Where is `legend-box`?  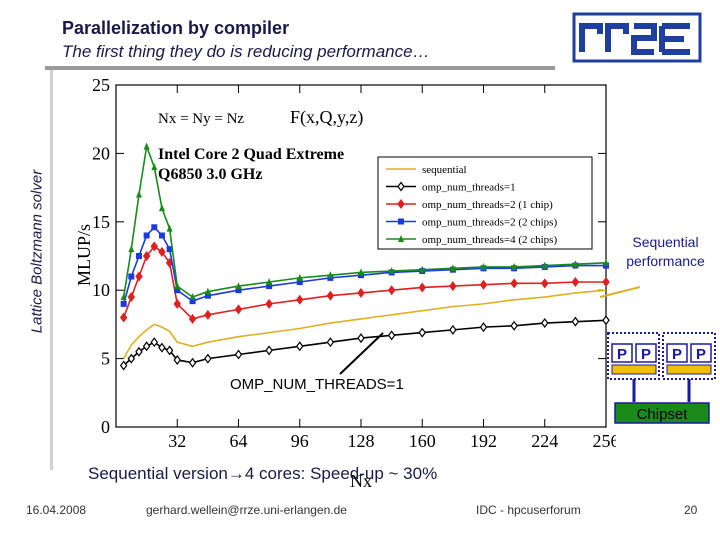 legend-box is located at coordinates (485, 203).